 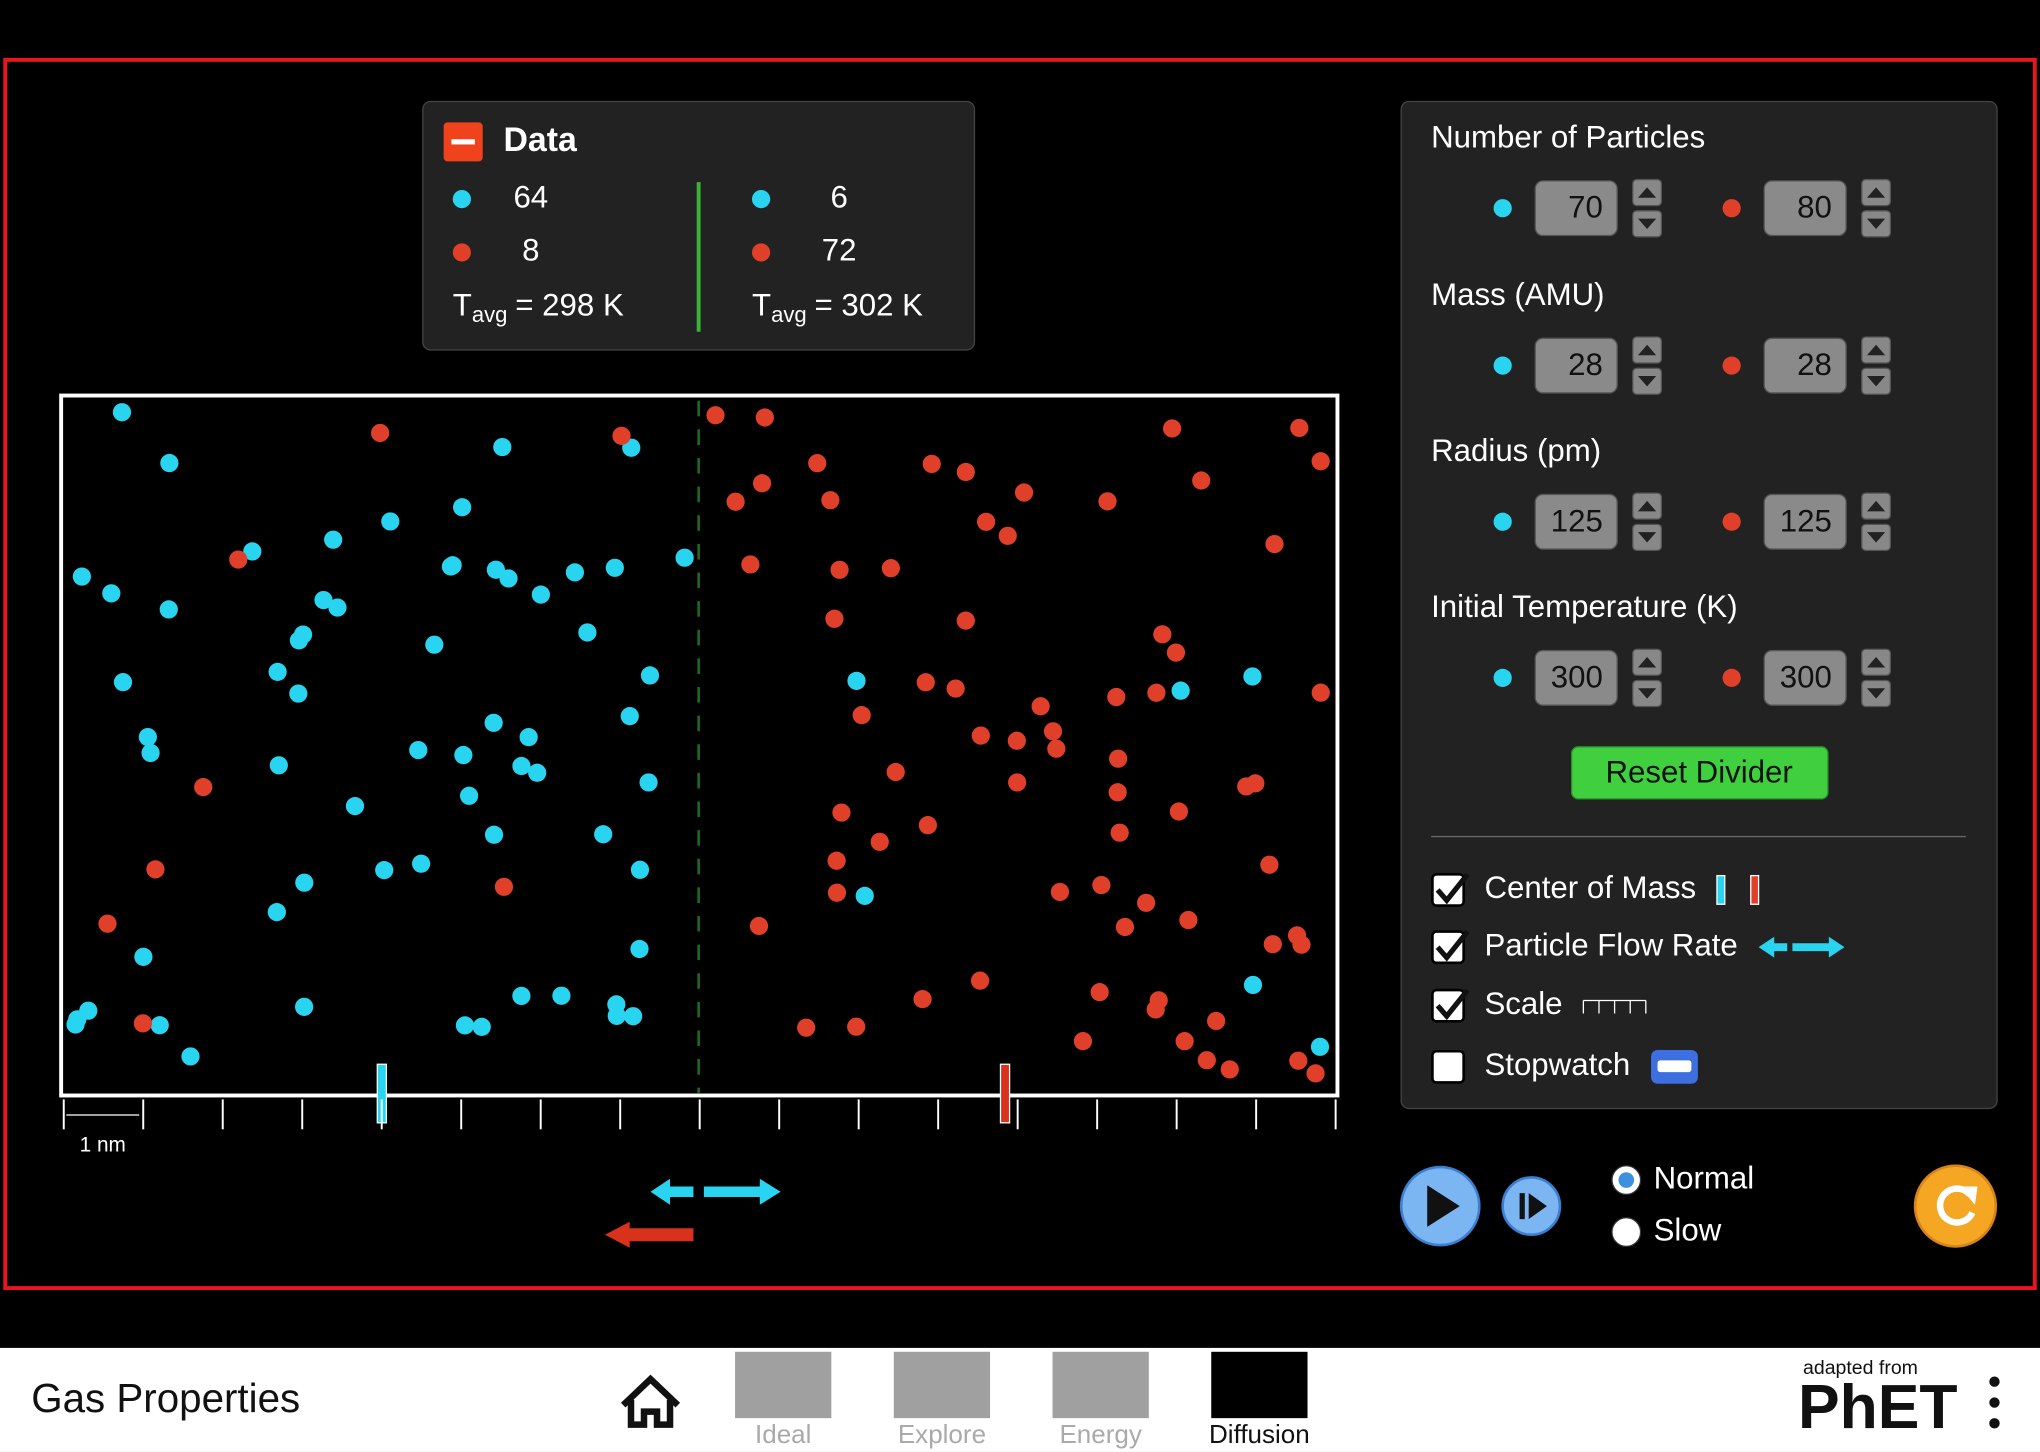 I want to click on spinner-value: 125, so click(x=1577, y=520).